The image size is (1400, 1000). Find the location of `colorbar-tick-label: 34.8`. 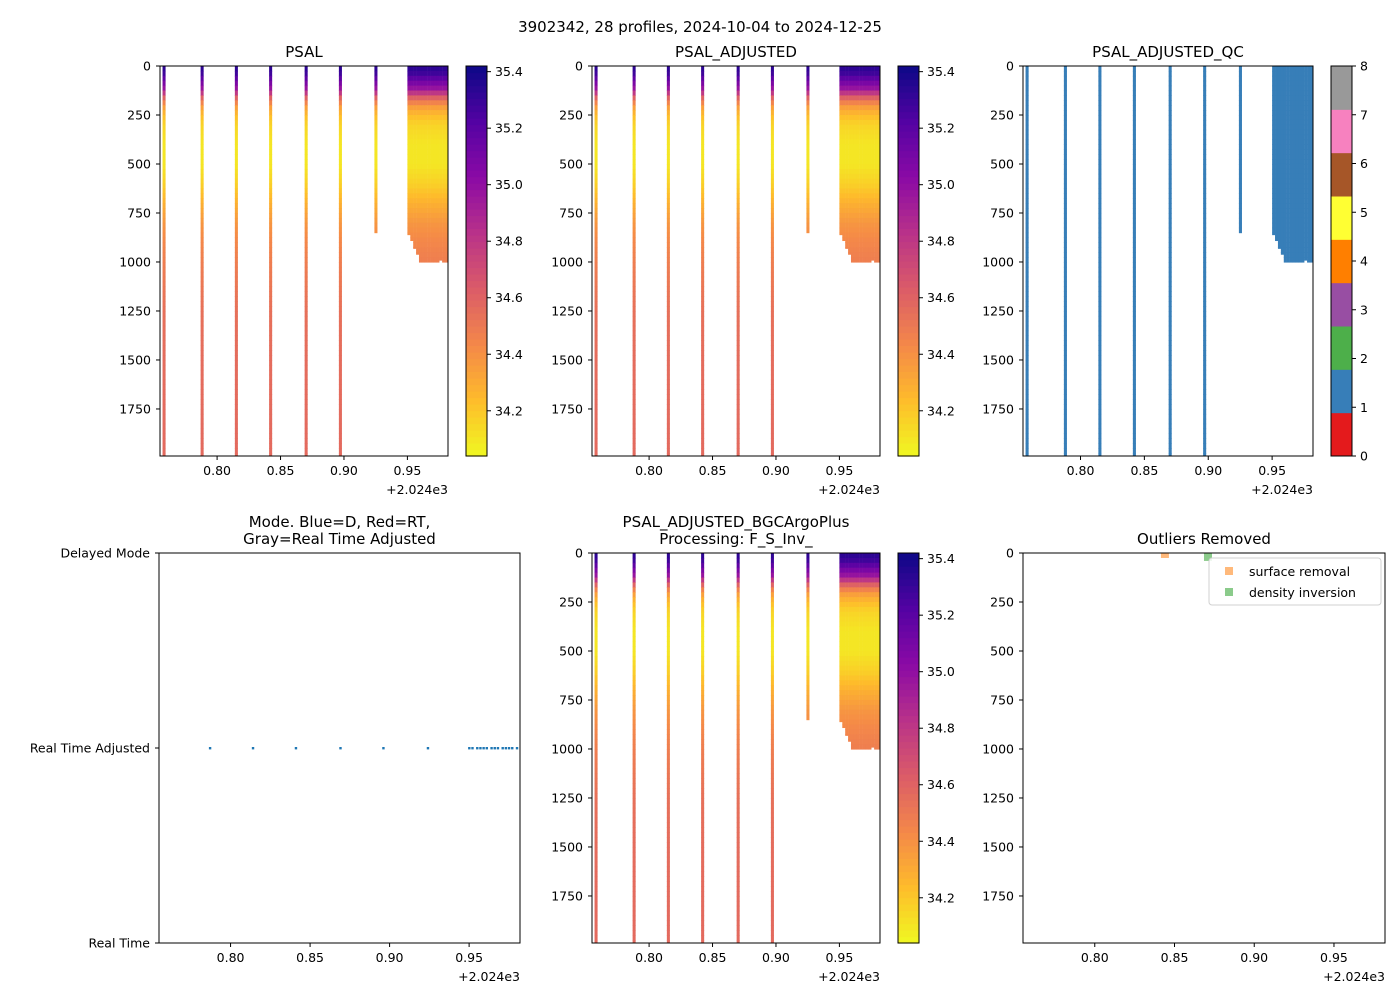

colorbar-tick-label: 34.8 is located at coordinates (941, 241).